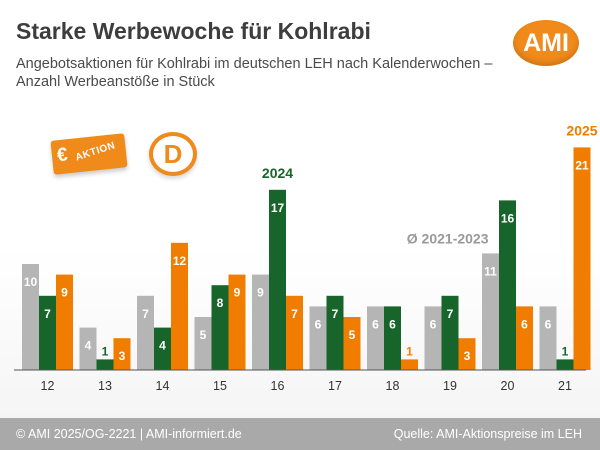  I want to click on bar-series-2024-kw13, so click(105, 364).